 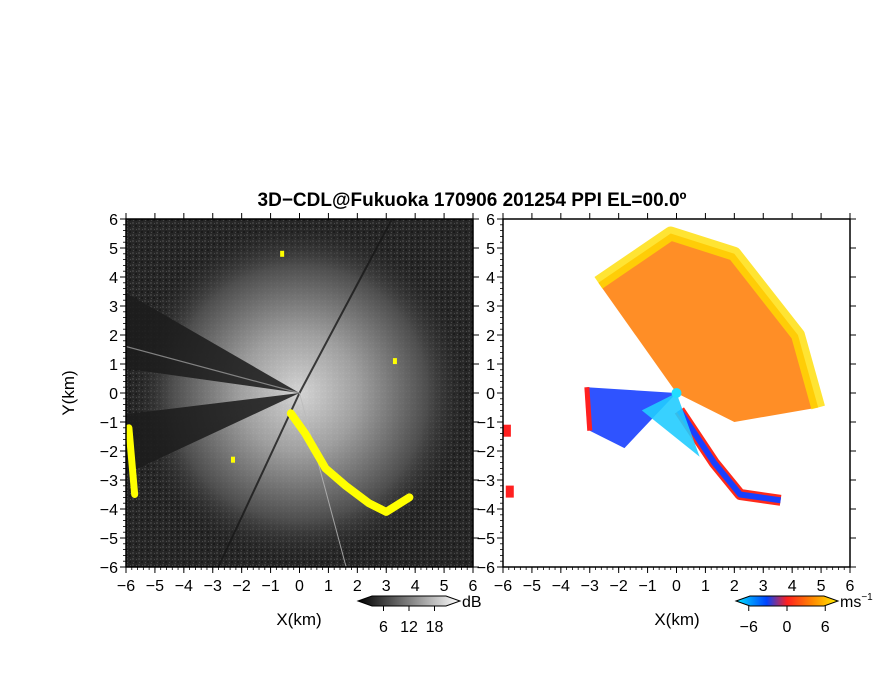 I want to click on colorbar-tick-label: −6, so click(x=749, y=627).